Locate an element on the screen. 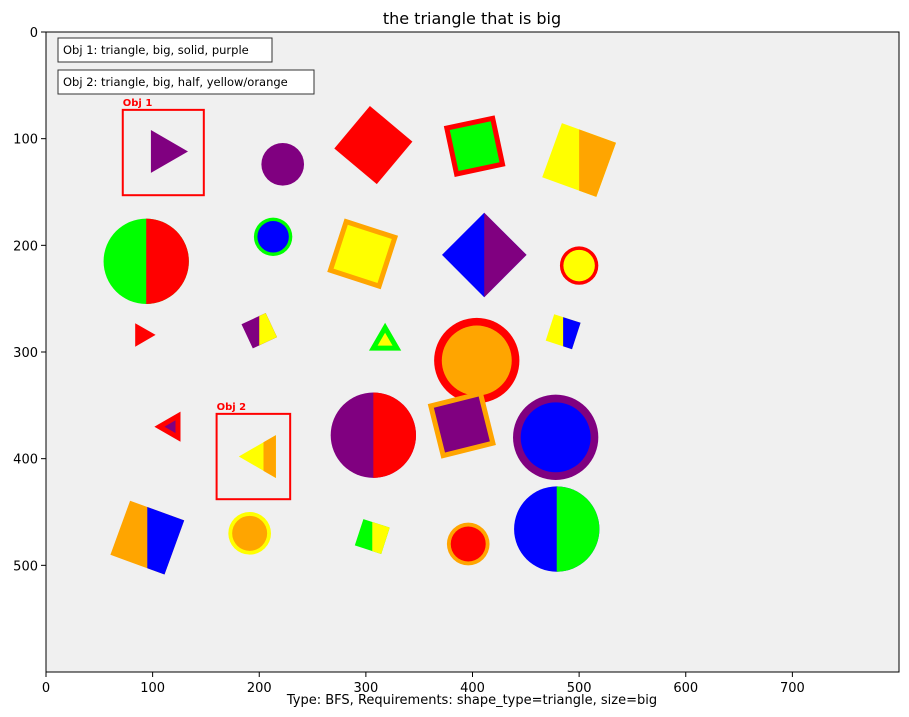 This screenshot has width=909, height=717. x-tick-label: 400 is located at coordinates (472, 688).